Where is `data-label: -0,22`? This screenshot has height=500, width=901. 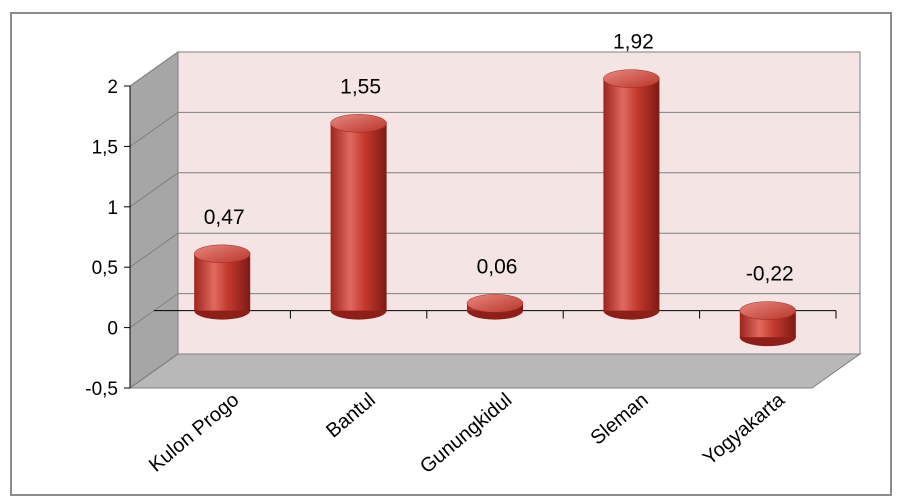
data-label: -0,22 is located at coordinates (770, 274).